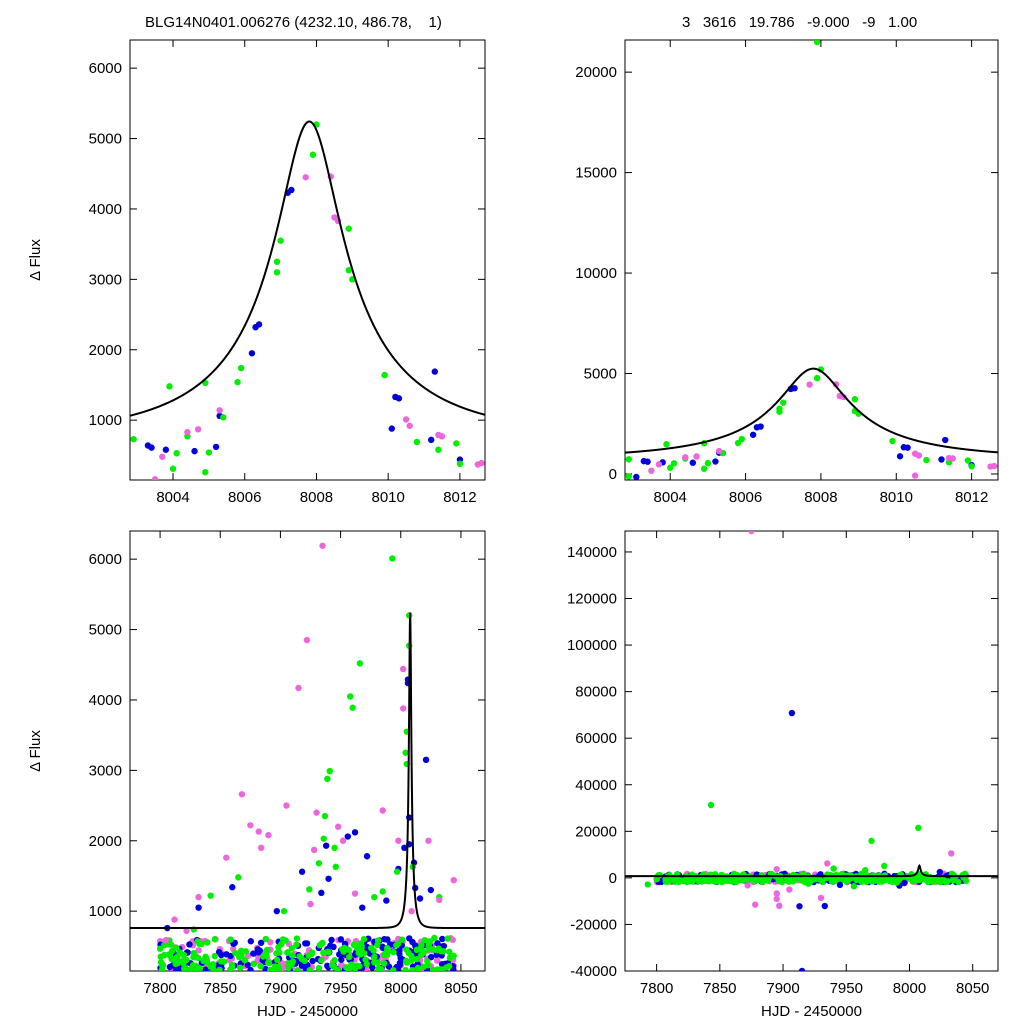 Image resolution: width=1024 pixels, height=1024 pixels. I want to click on x-tick-label: 8008, so click(316, 497).